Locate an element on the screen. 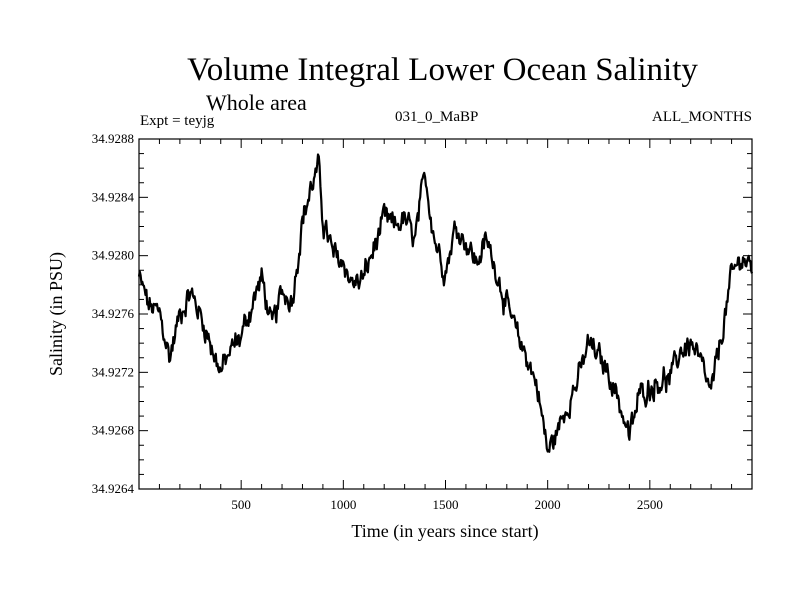 The width and height of the screenshot is (800, 600). y-tick-label: 34.9264 is located at coordinates (113, 488).